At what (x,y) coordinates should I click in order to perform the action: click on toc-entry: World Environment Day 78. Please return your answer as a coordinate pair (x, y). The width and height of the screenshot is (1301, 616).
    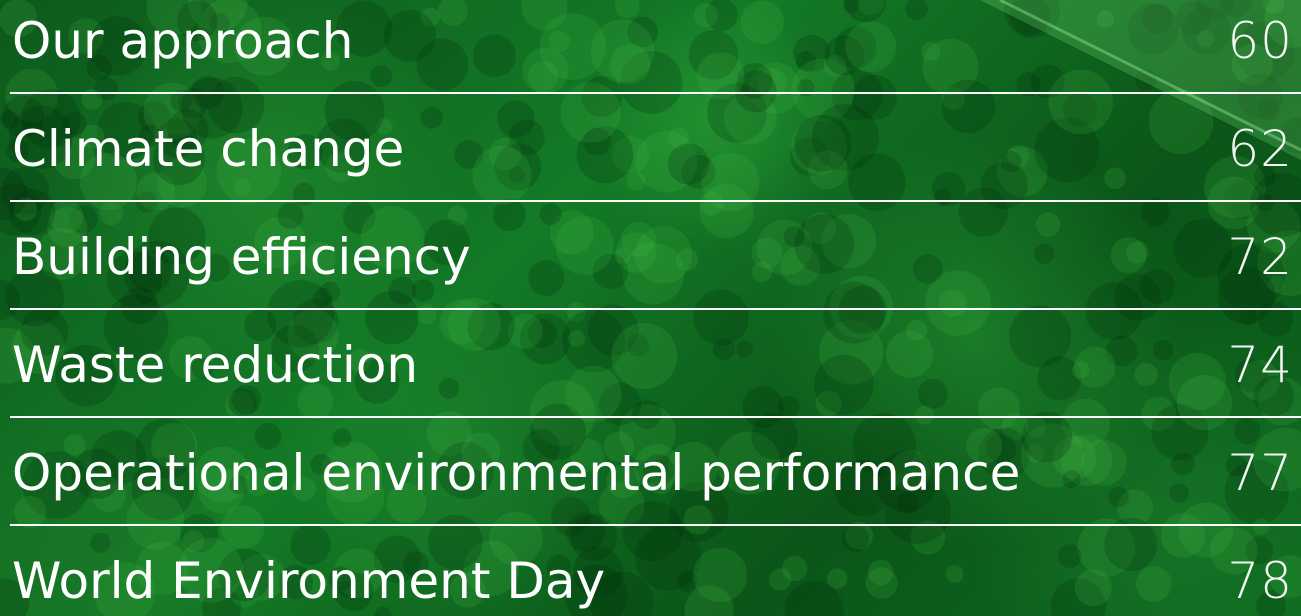
    Looking at the image, I should click on (650, 577).